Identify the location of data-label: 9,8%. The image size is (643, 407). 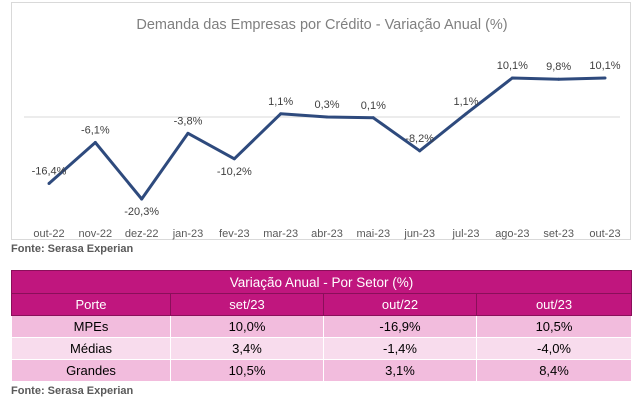
(558, 67).